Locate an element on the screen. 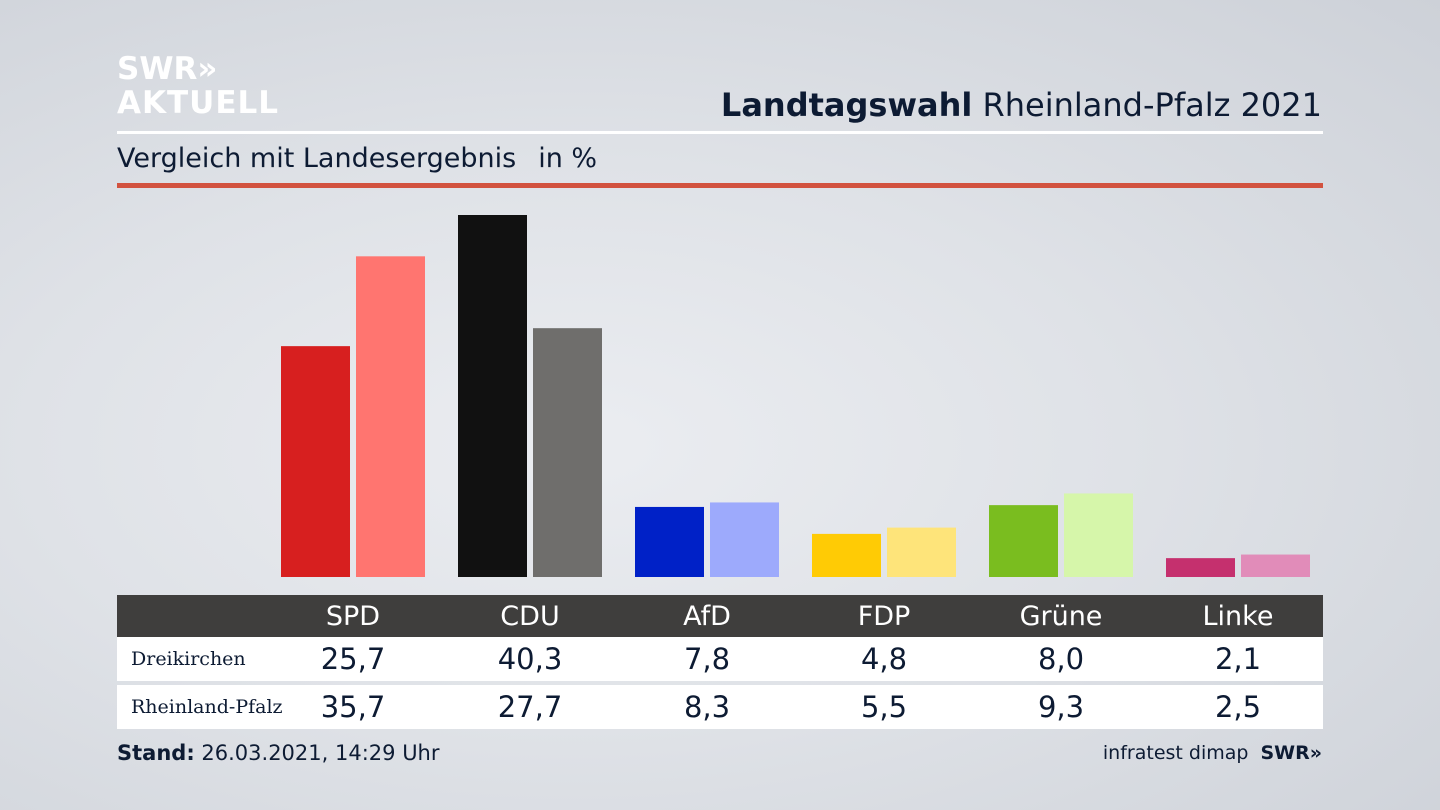 This screenshot has height=810, width=1440. bar-cdu-dreikirchen is located at coordinates (492, 396).